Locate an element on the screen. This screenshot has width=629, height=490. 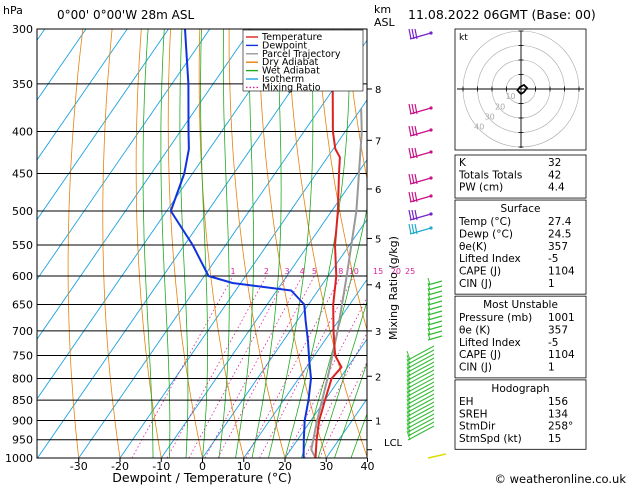
km-tick-label: 7 is located at coordinates (378, 141).